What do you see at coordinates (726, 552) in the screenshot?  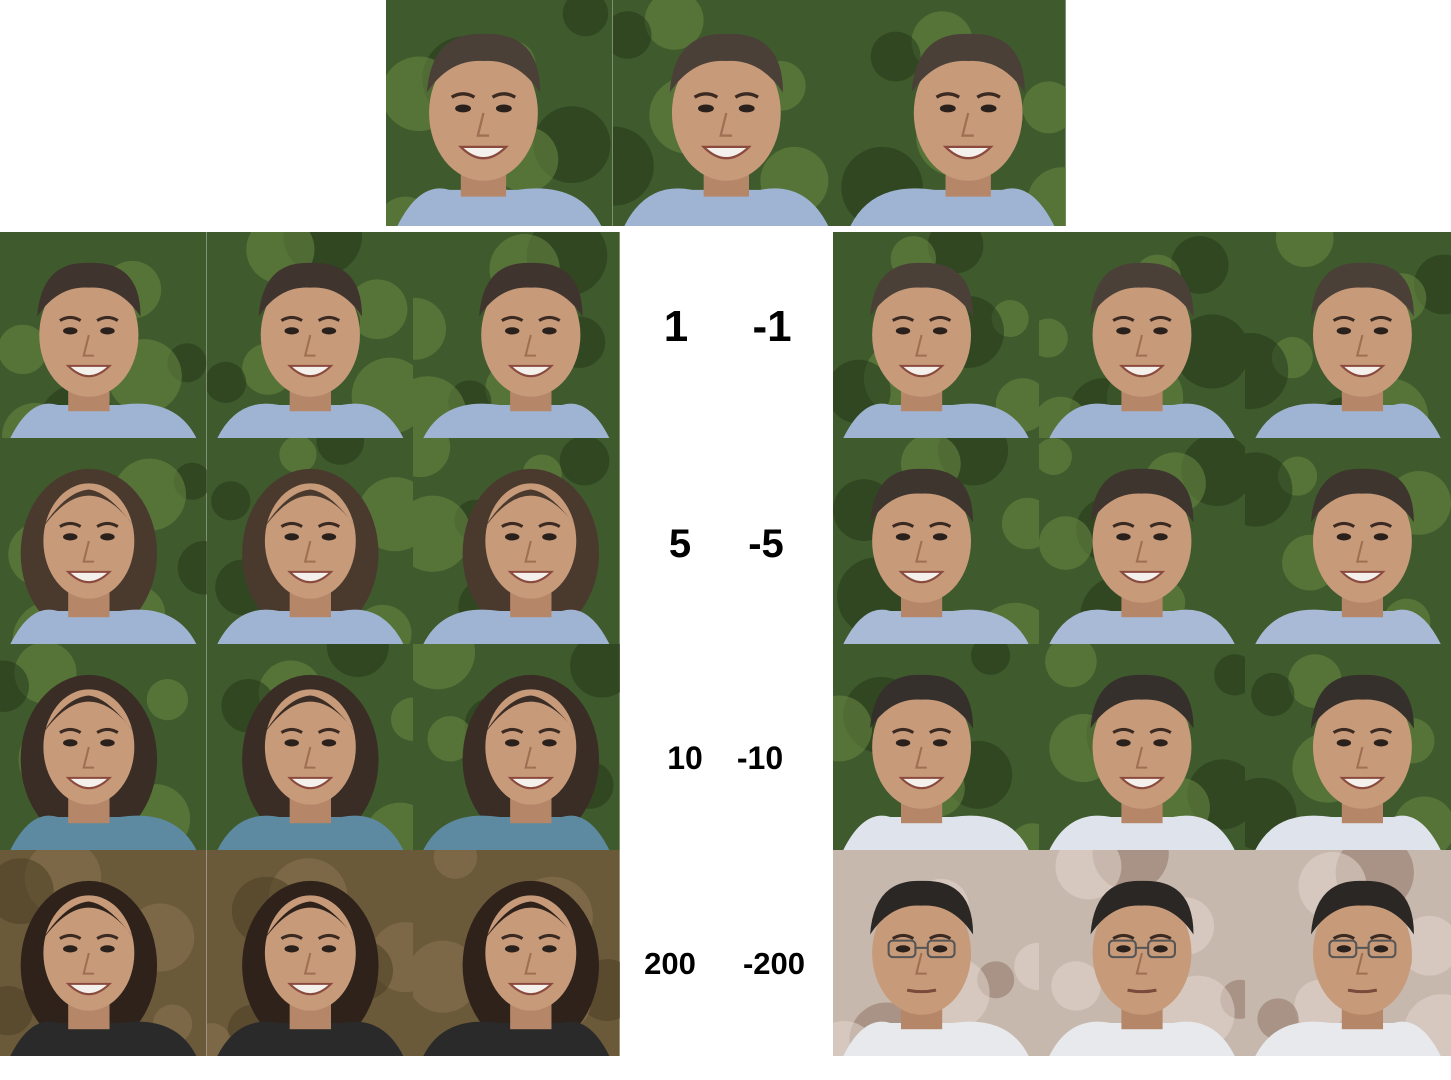 I see `step-label-row: 5 -5` at bounding box center [726, 552].